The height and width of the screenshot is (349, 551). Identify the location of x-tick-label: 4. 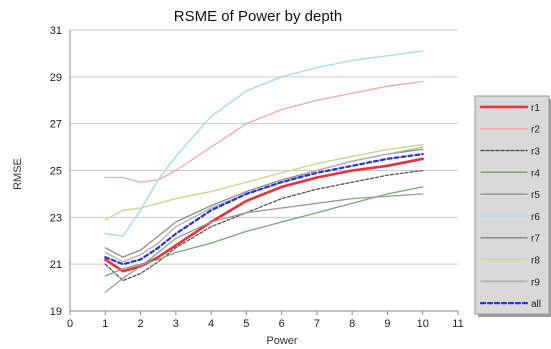
(211, 324).